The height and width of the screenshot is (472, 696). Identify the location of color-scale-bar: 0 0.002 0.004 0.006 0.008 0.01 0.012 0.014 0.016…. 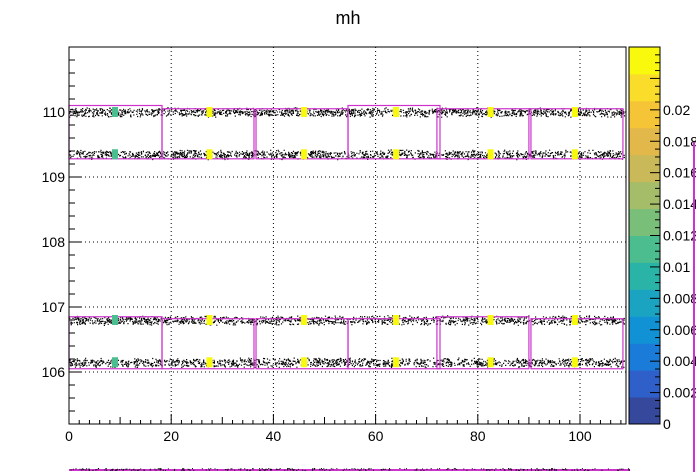
(662, 239).